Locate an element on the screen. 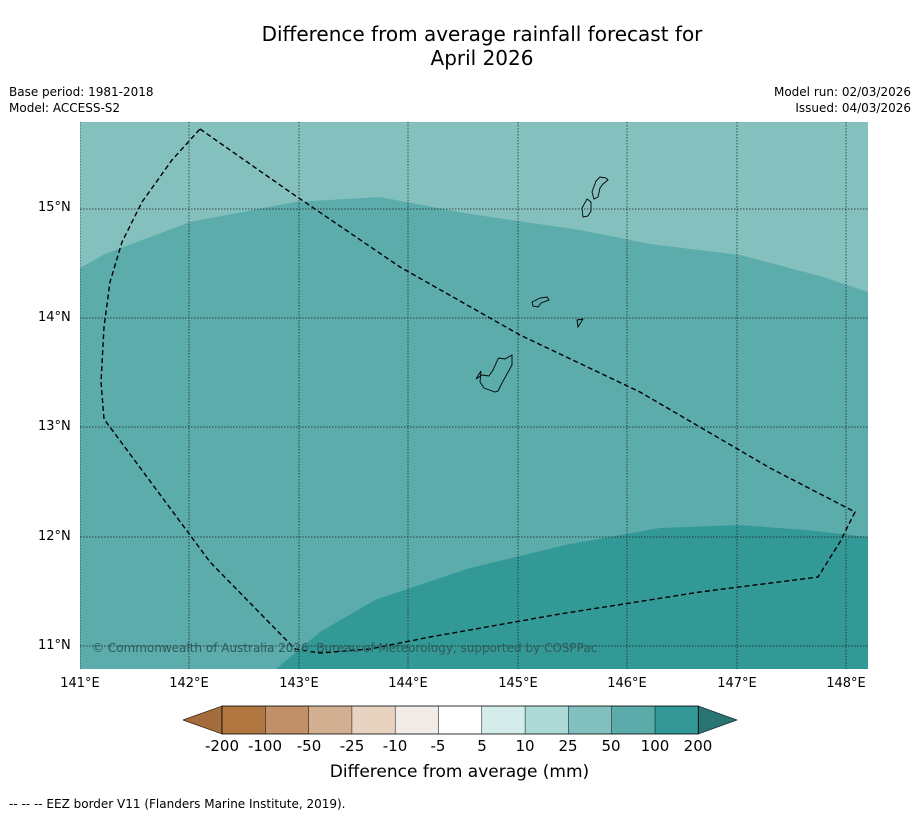 The image size is (919, 816). colorbar-extend-high is located at coordinates (717, 720).